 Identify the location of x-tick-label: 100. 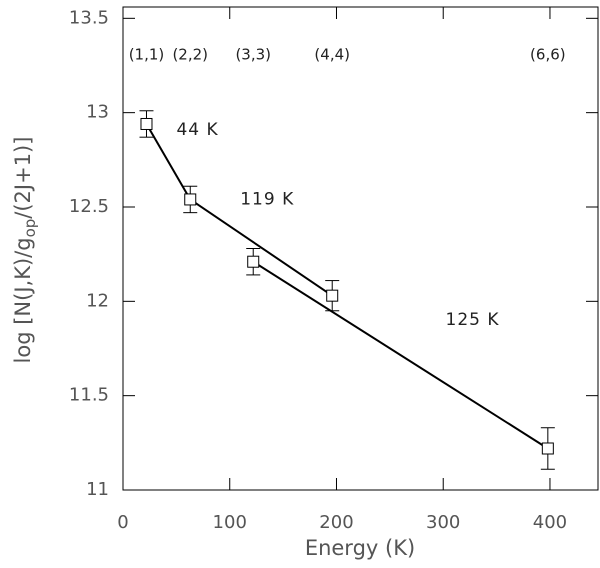
(230, 522).